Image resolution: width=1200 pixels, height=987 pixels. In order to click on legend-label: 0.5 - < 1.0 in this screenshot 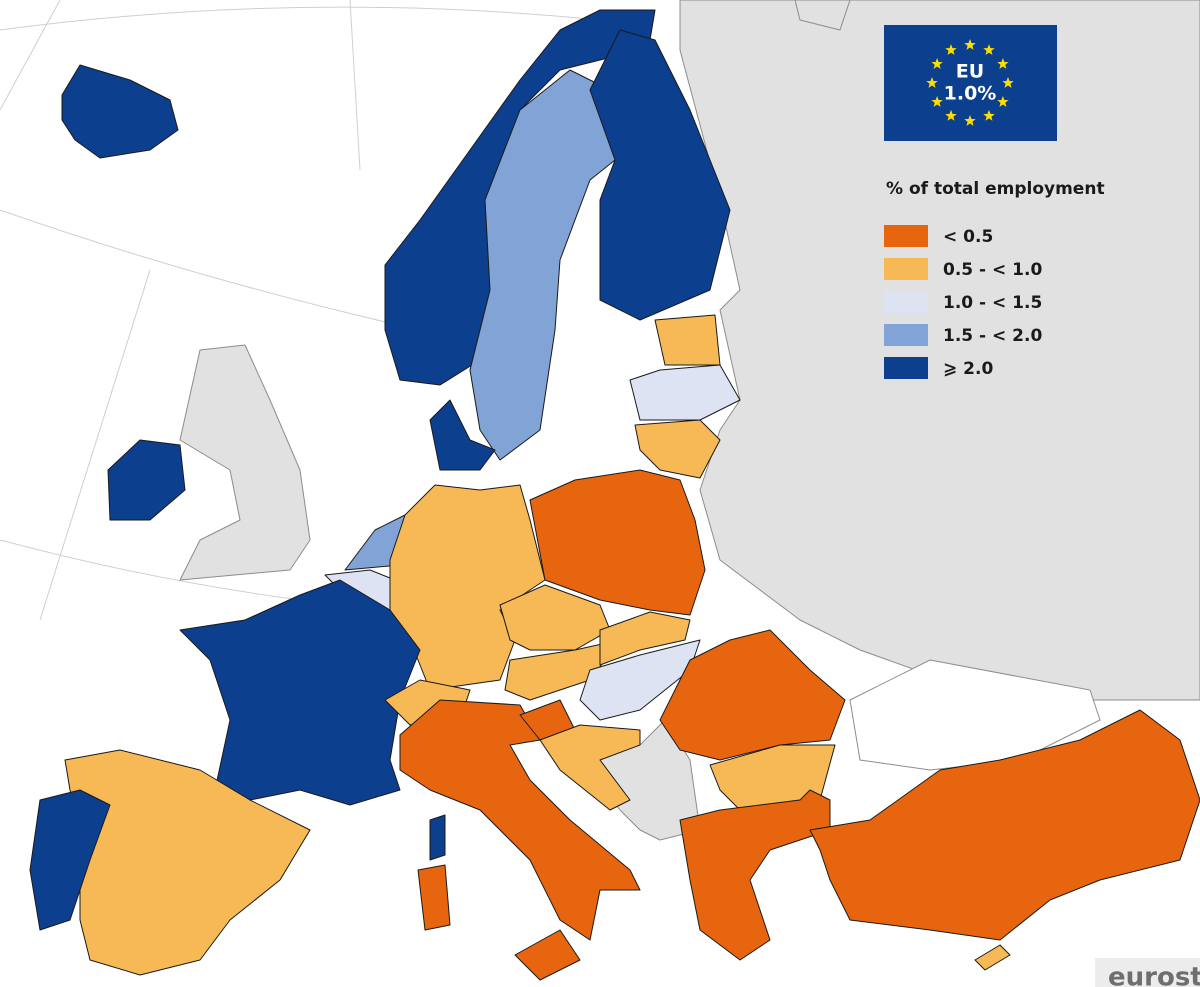, I will do `click(992, 270)`.